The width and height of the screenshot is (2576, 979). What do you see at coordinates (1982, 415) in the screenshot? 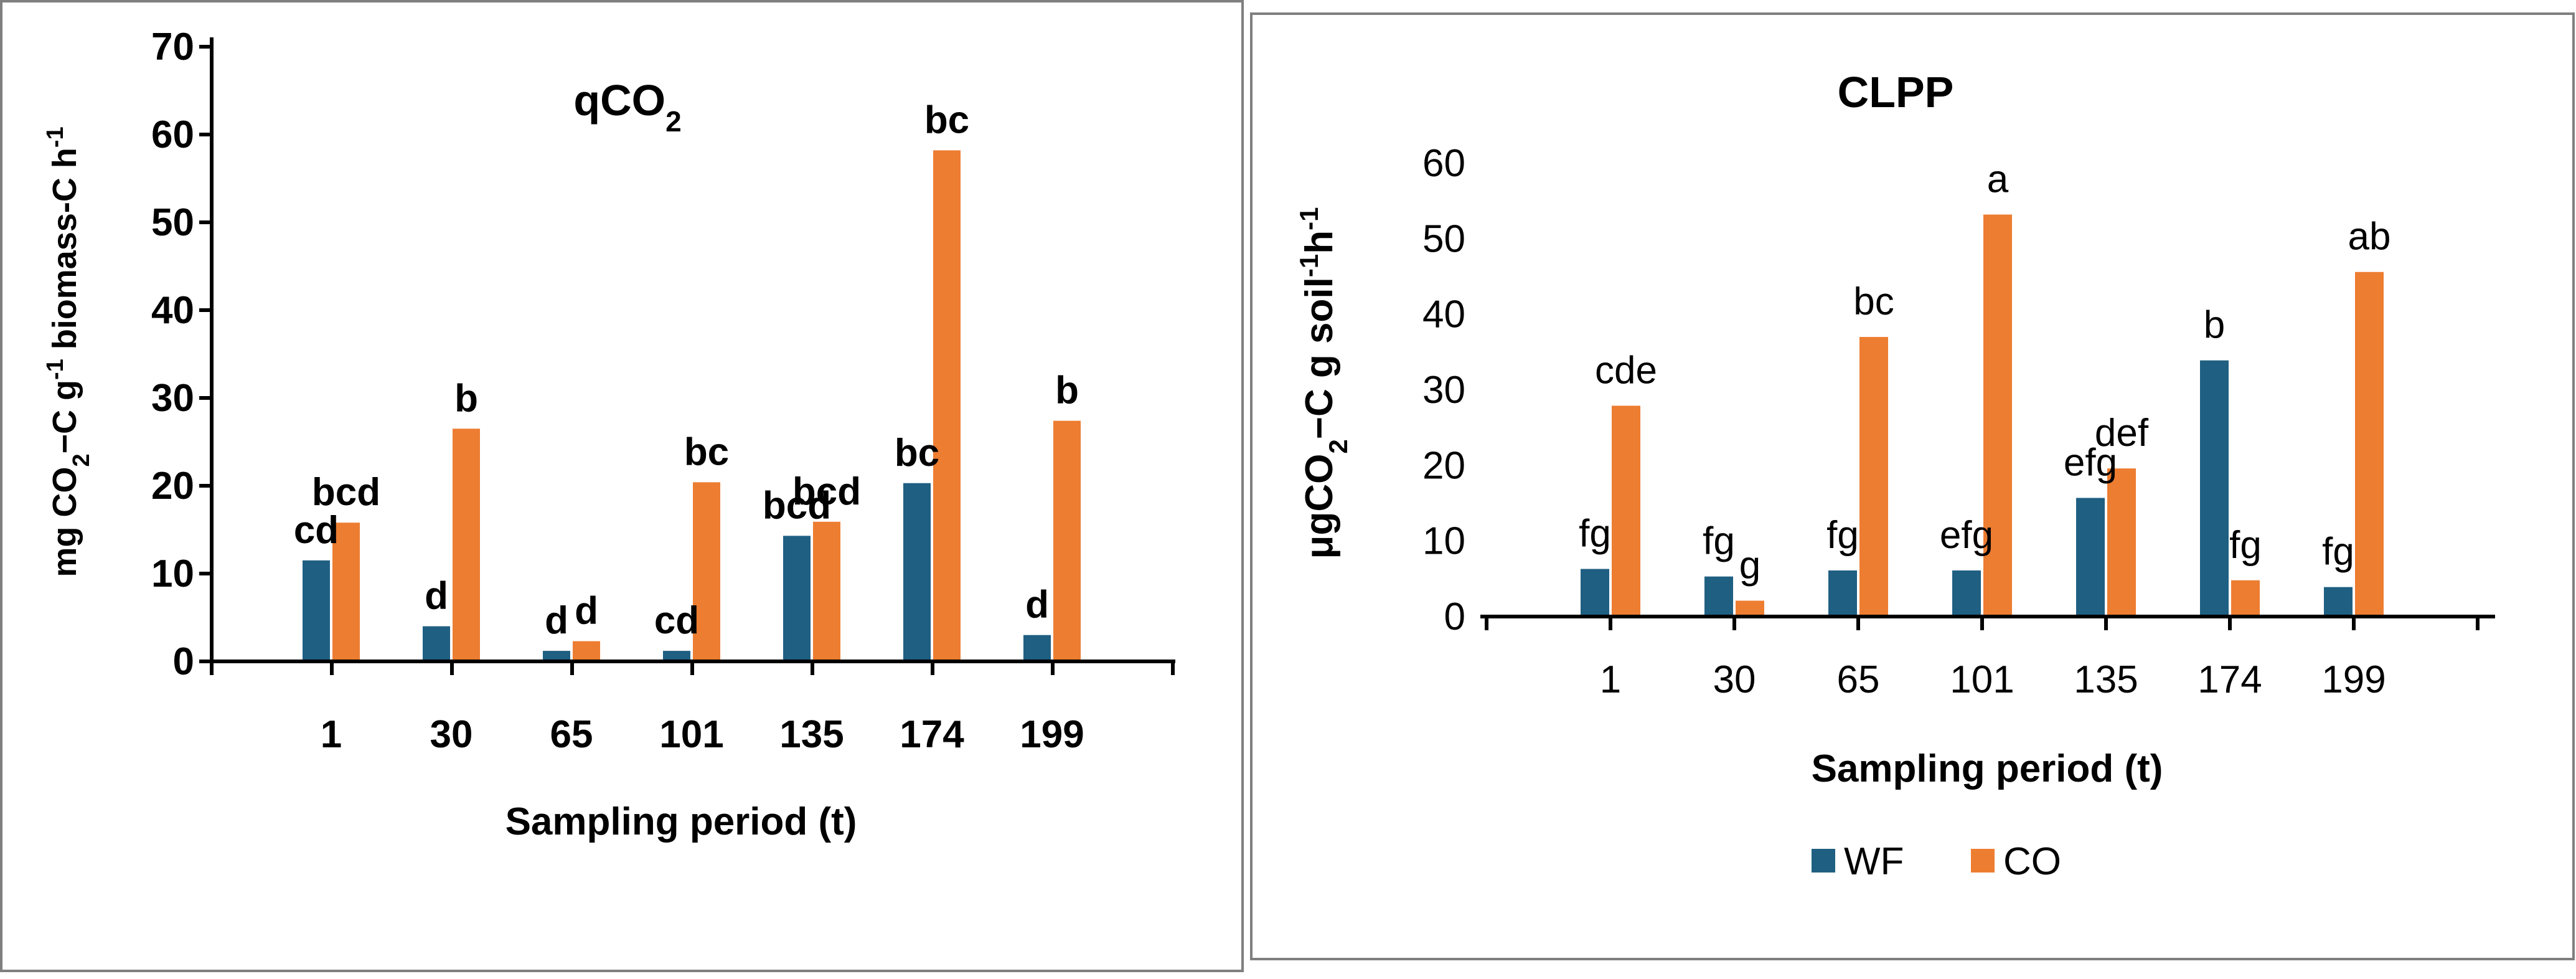
I see `clpp-bars` at bounding box center [1982, 415].